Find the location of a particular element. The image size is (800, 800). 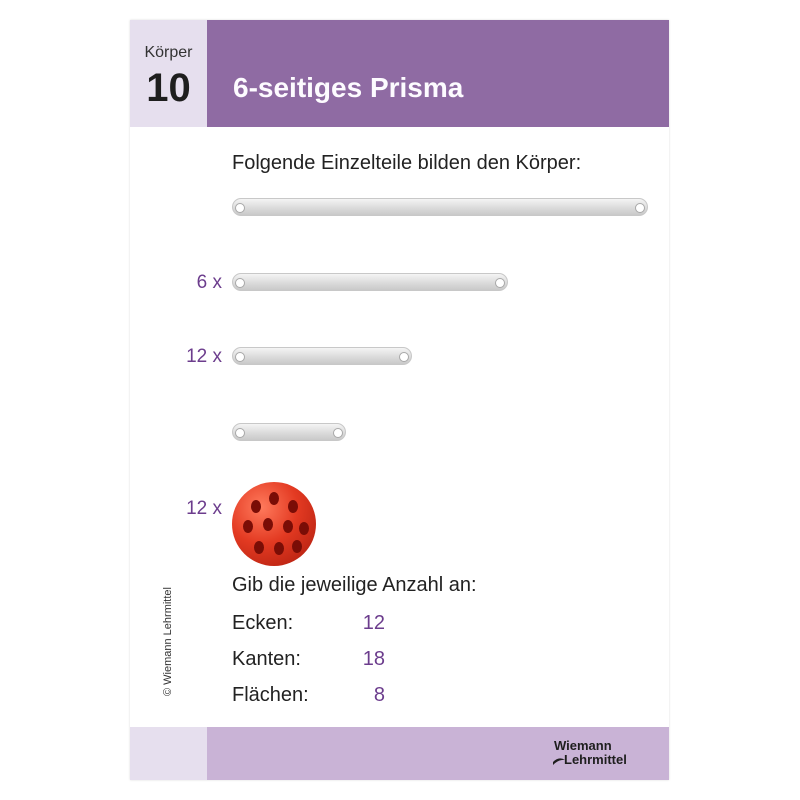

medium-rod is located at coordinates (370, 282).